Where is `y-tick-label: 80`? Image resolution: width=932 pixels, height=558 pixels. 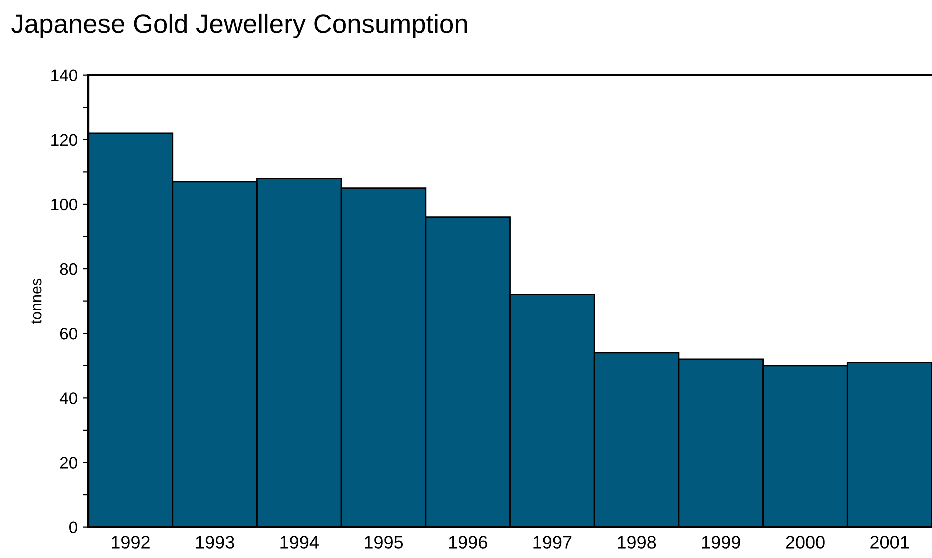 y-tick-label: 80 is located at coordinates (69, 269).